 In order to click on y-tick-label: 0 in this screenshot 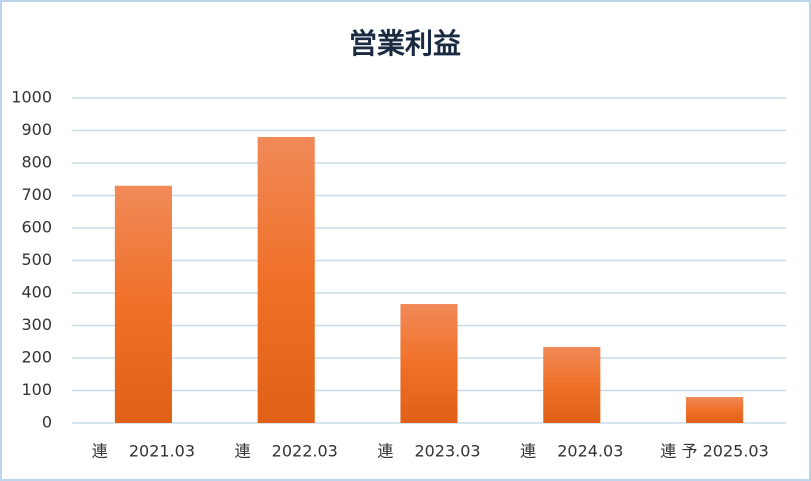, I will do `click(47, 422)`.